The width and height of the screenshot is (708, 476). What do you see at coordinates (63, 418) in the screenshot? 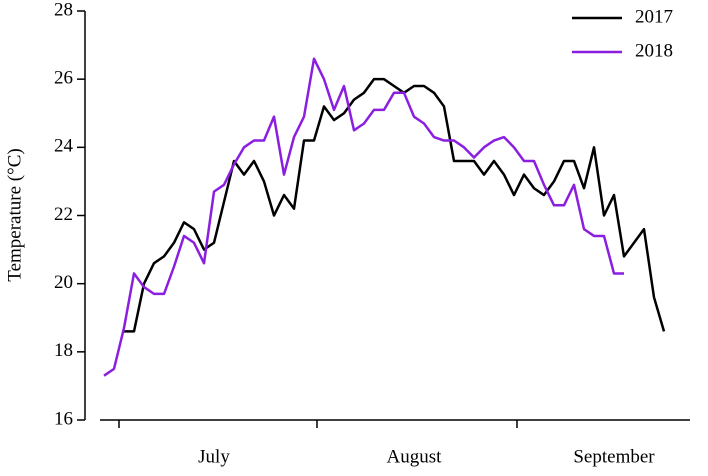
I see `y-tick-label: 16` at bounding box center [63, 418].